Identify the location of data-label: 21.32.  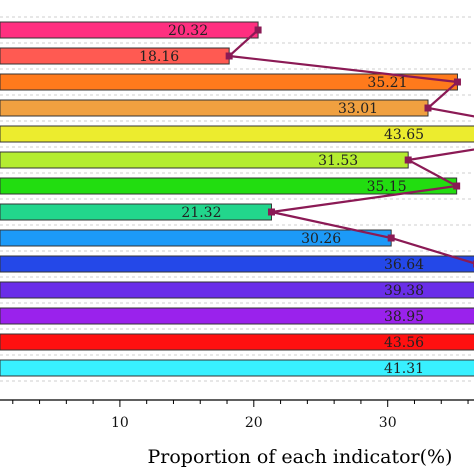
(201, 213).